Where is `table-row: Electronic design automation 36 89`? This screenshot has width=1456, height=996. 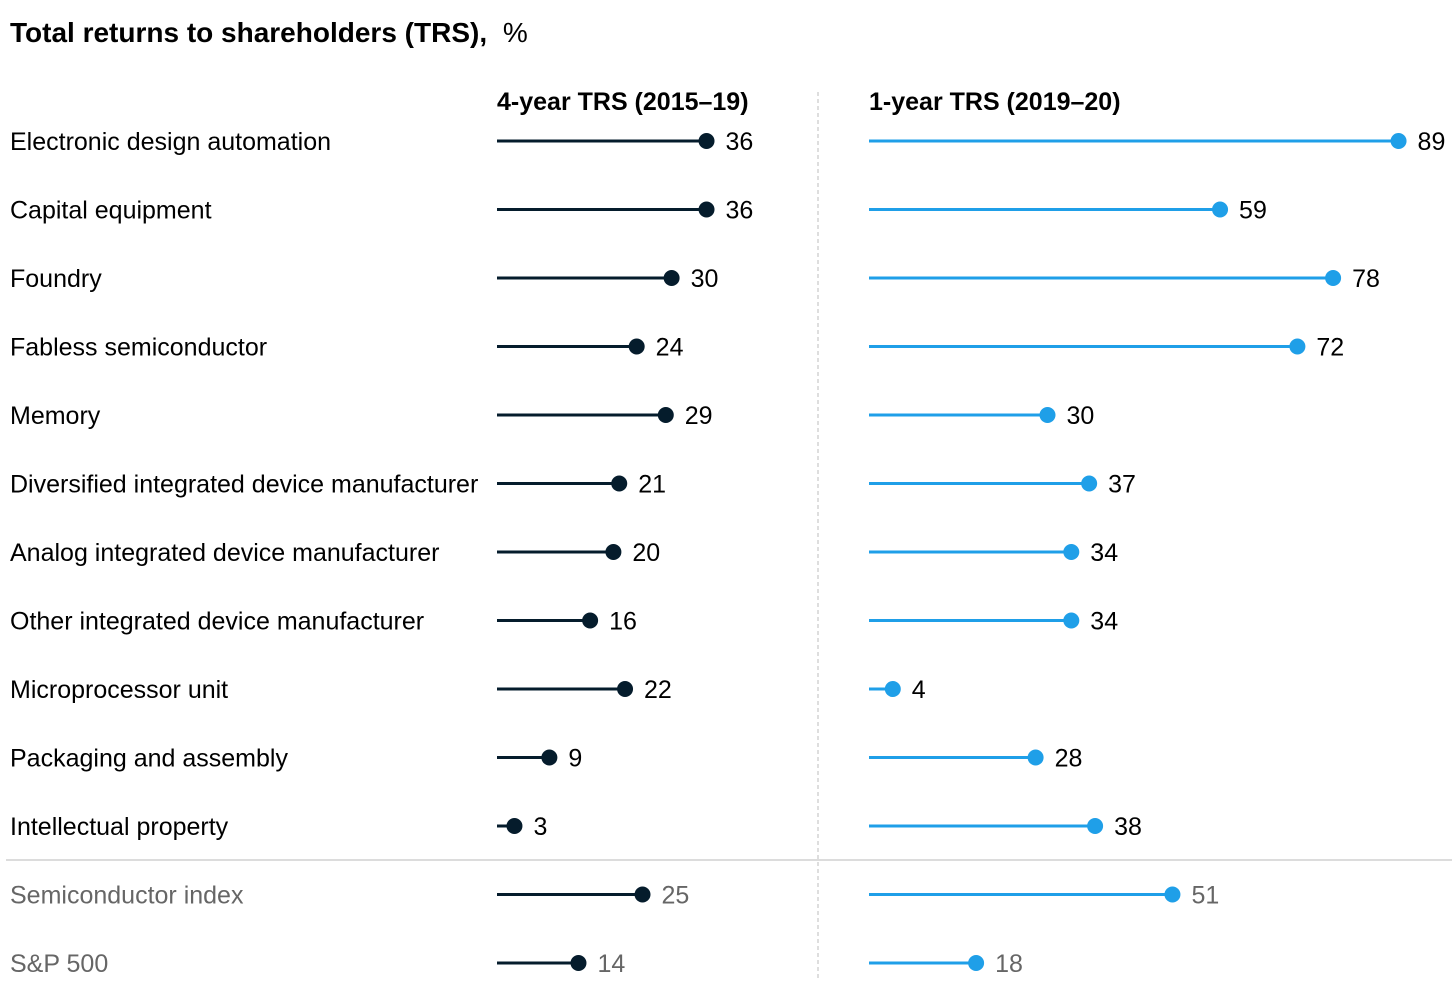
table-row: Electronic design automation 36 89 is located at coordinates (727, 142).